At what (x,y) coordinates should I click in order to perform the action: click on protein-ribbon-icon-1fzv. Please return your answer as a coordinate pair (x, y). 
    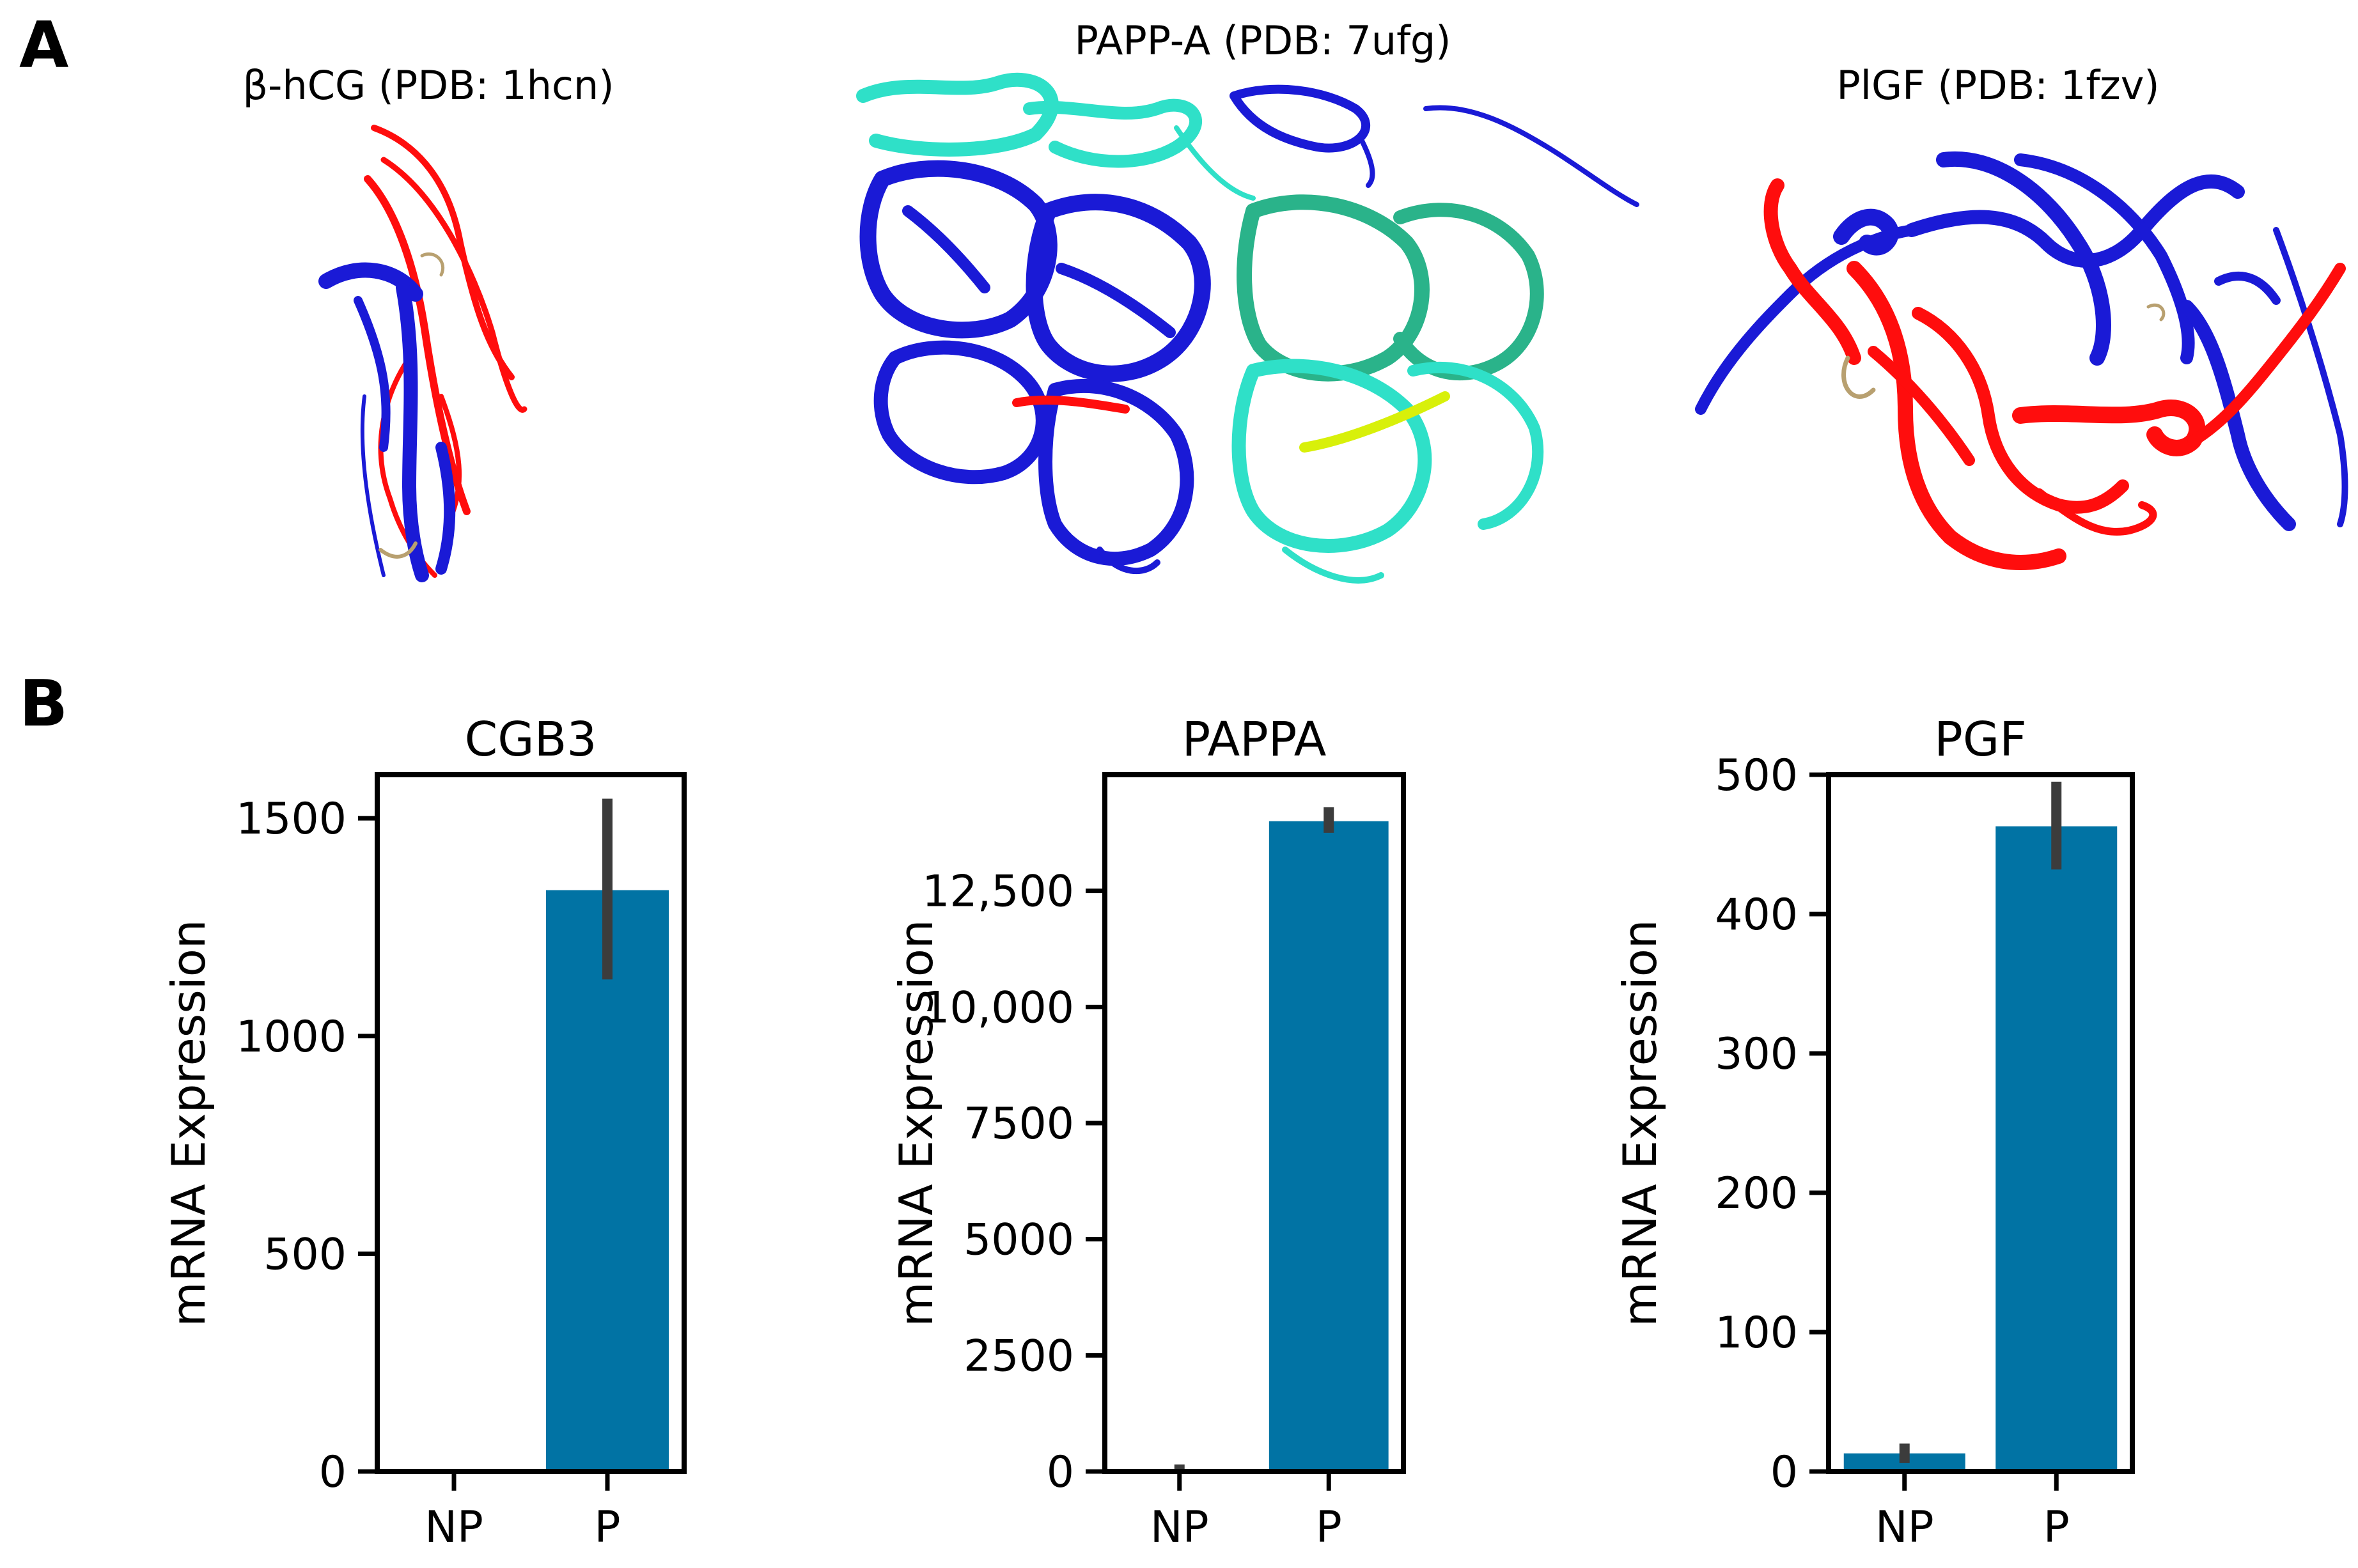
    Looking at the image, I should click on (2021, 360).